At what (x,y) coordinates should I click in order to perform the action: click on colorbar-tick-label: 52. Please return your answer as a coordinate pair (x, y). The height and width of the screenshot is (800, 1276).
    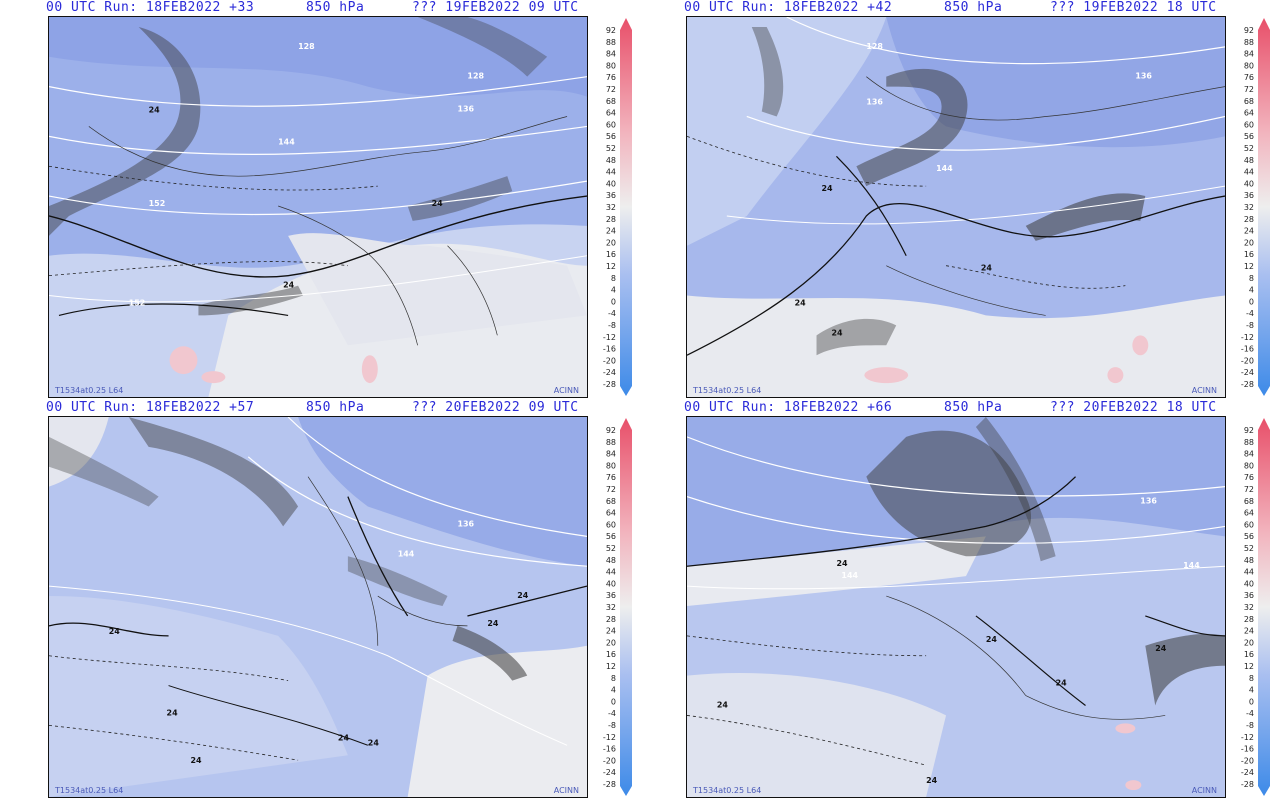
    Looking at the image, I should click on (611, 548).